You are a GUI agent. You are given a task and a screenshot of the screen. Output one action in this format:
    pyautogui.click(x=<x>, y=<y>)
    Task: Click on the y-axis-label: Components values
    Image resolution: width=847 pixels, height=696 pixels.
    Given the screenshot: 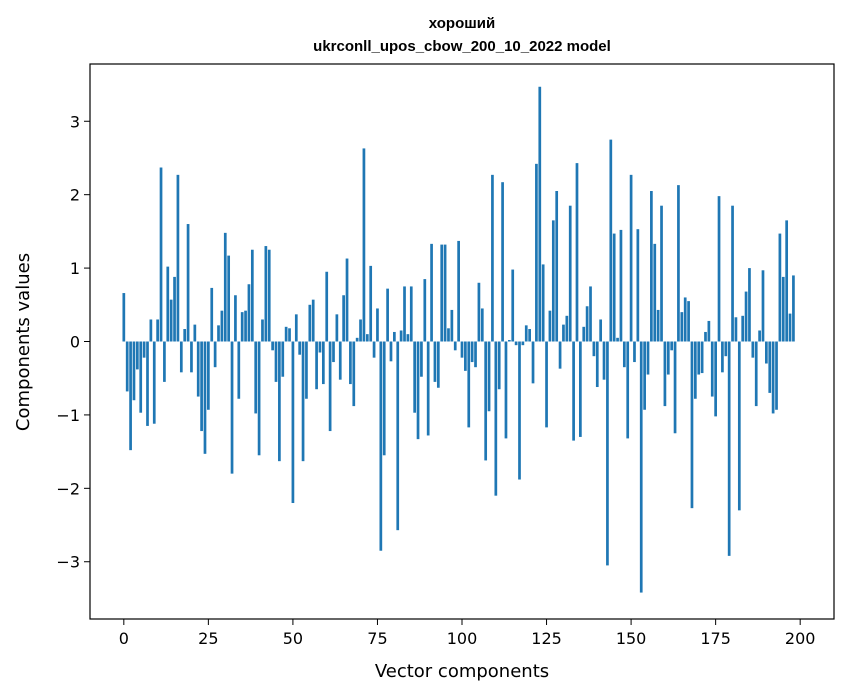 What is the action you would take?
    pyautogui.click(x=23, y=342)
    